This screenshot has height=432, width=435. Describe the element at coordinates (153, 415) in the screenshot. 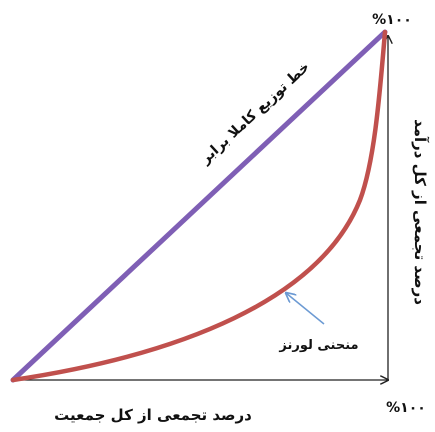

I see `x-axis-label: درصد تجمعی از کل جمعیت` at that location.